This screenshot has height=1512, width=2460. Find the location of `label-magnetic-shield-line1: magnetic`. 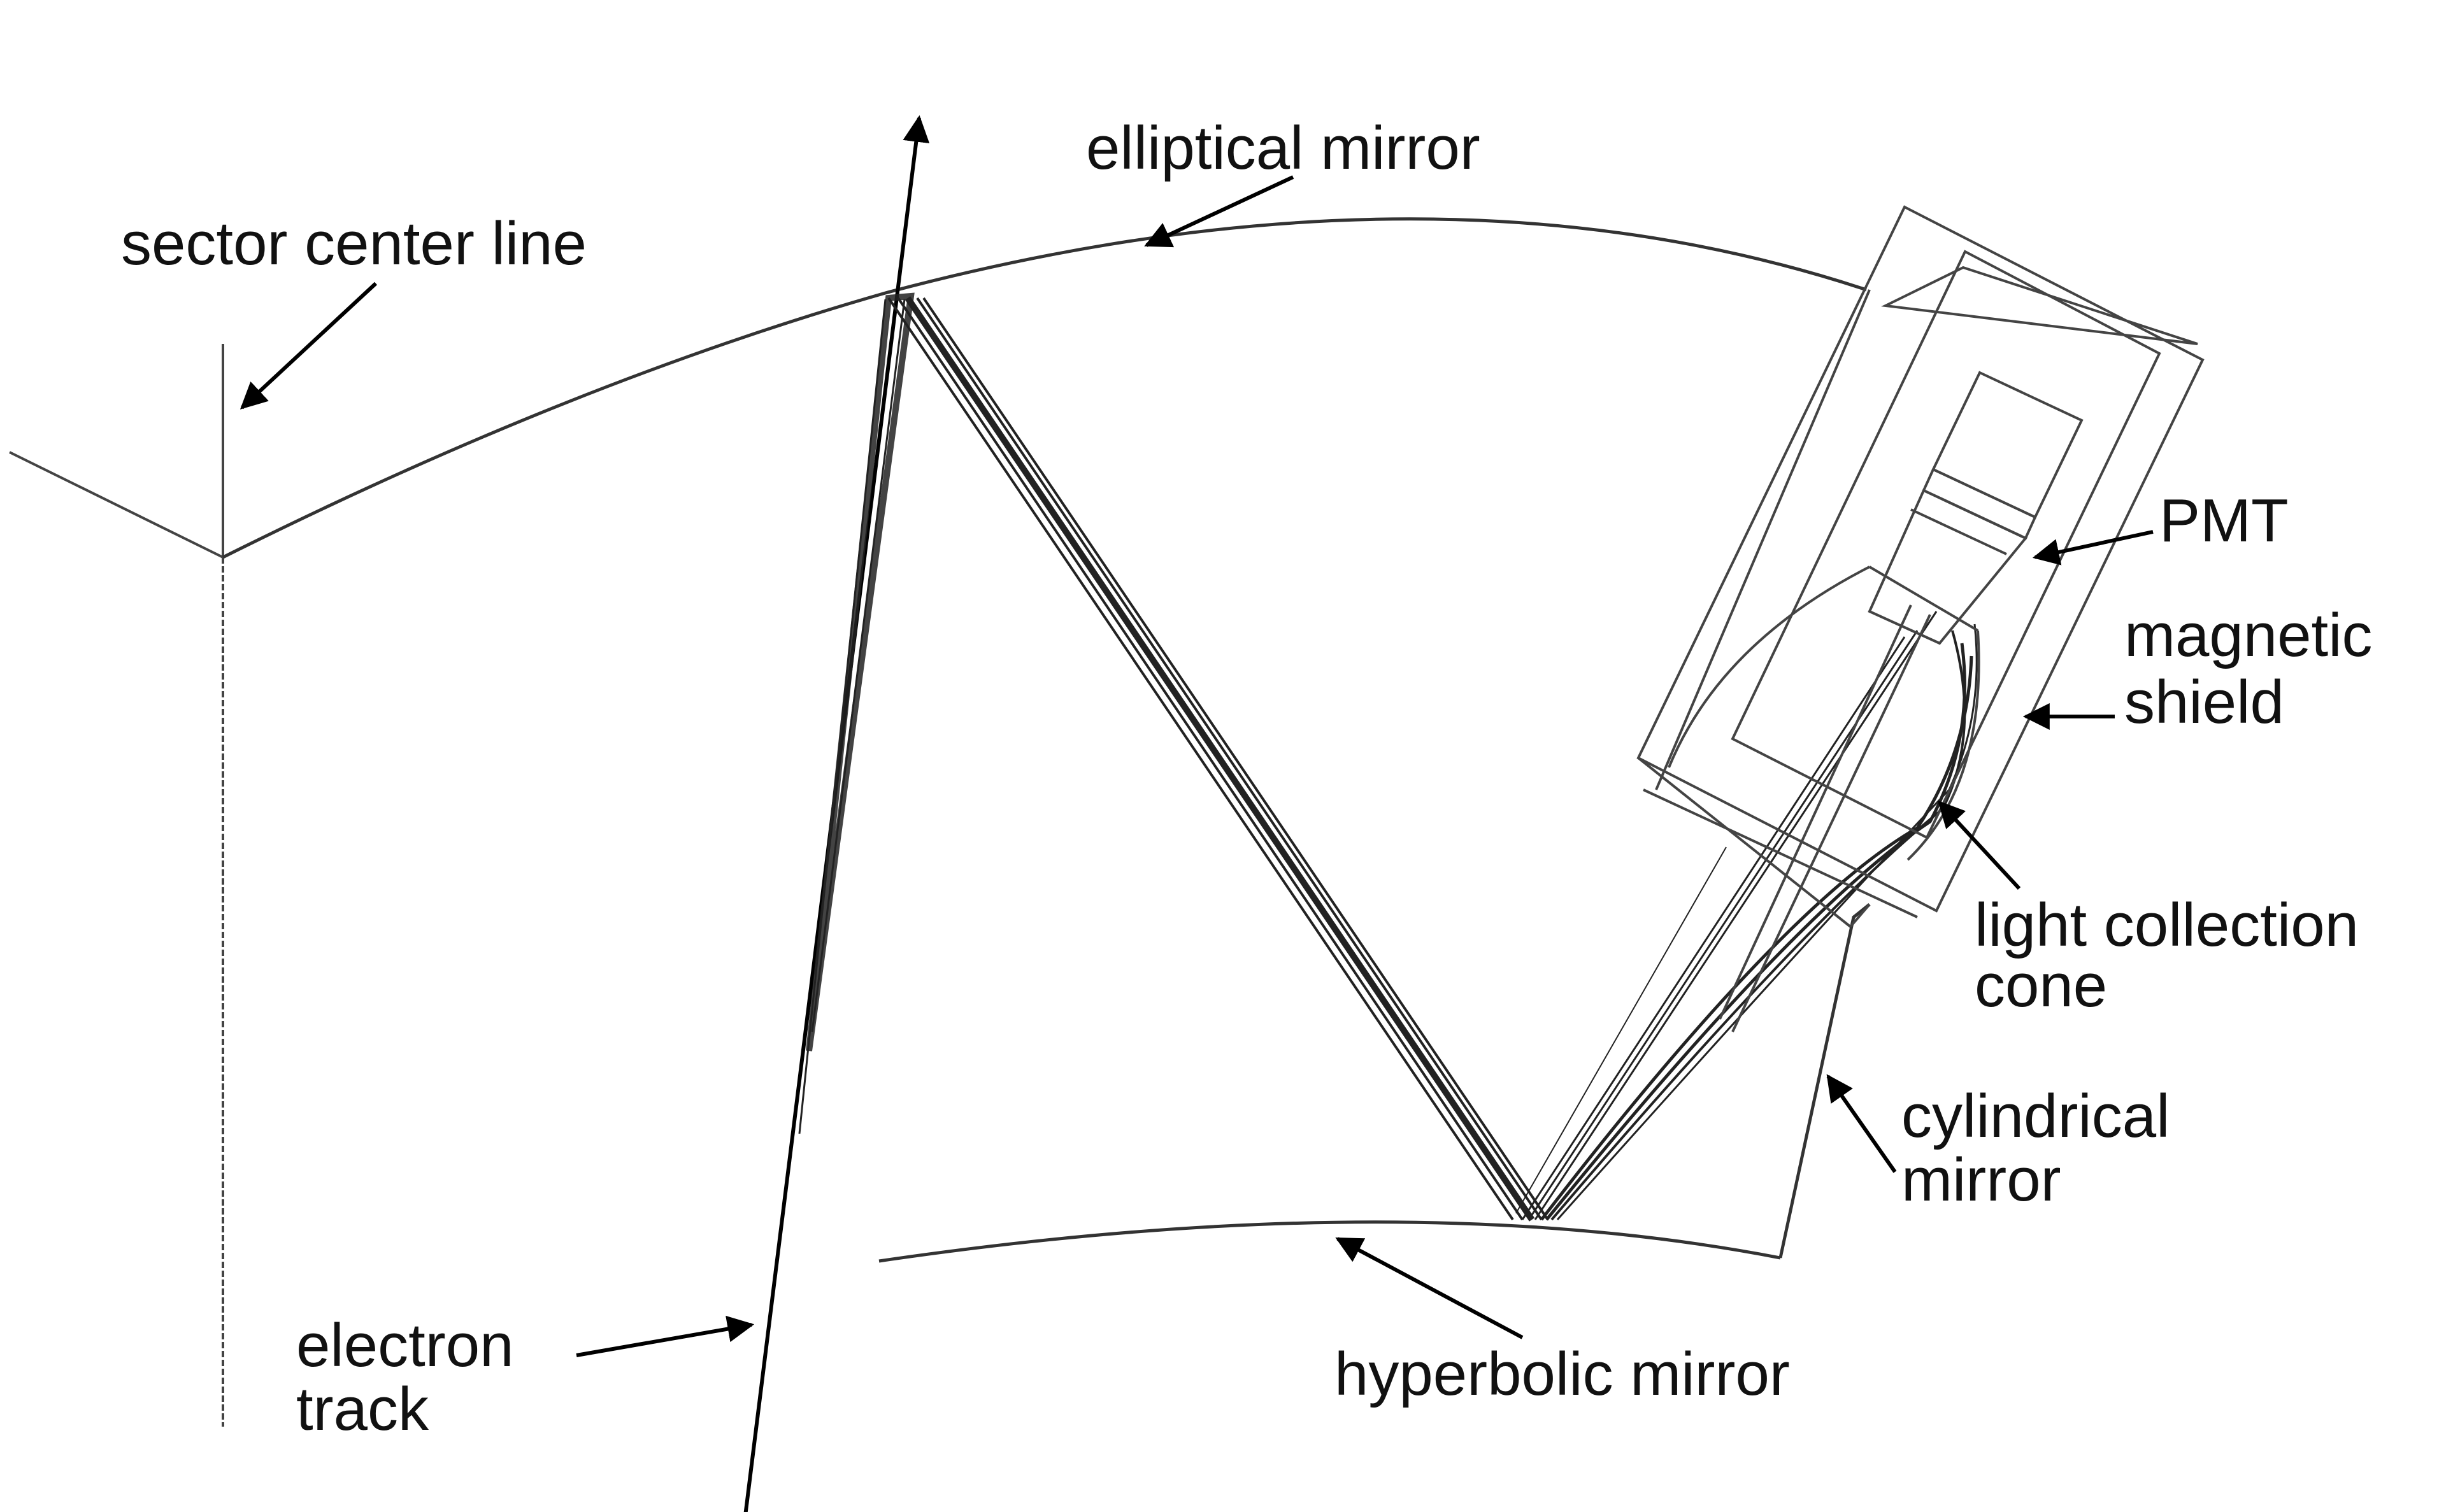

label-magnetic-shield-line1: magnetic is located at coordinates (2248, 635).